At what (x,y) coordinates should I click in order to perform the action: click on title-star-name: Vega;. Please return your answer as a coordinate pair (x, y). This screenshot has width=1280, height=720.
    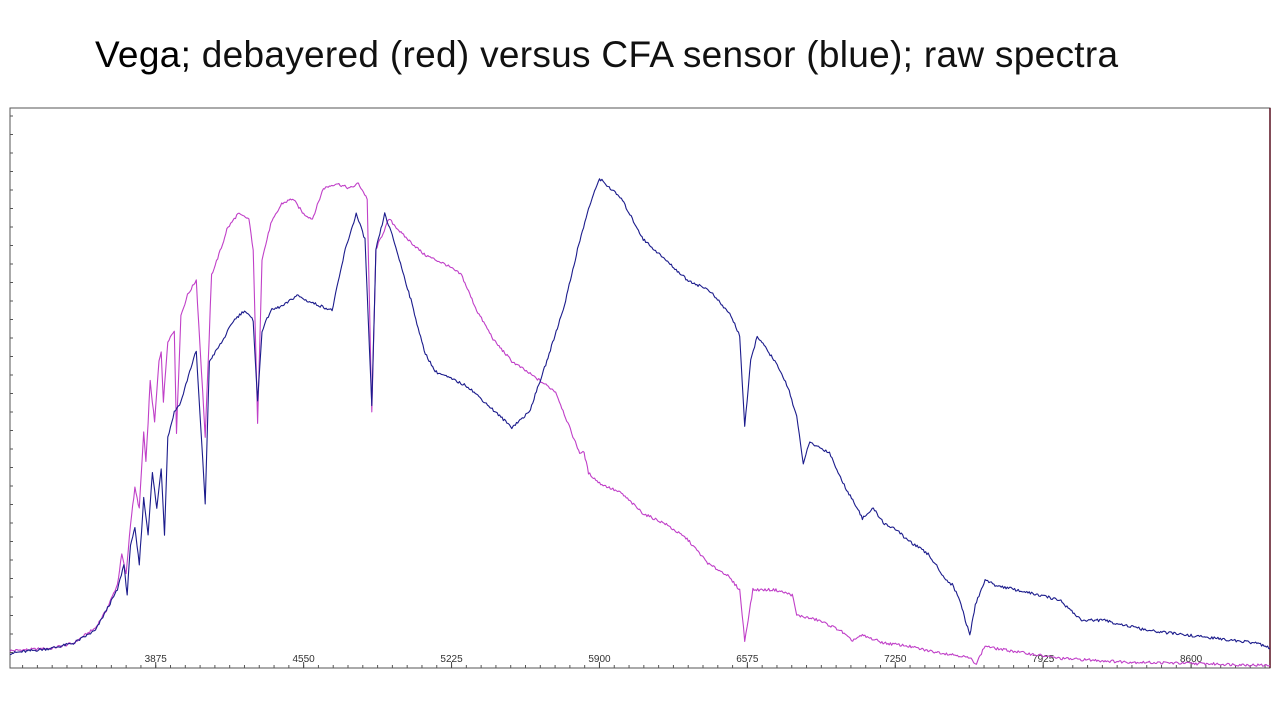
    Looking at the image, I should click on (143, 54).